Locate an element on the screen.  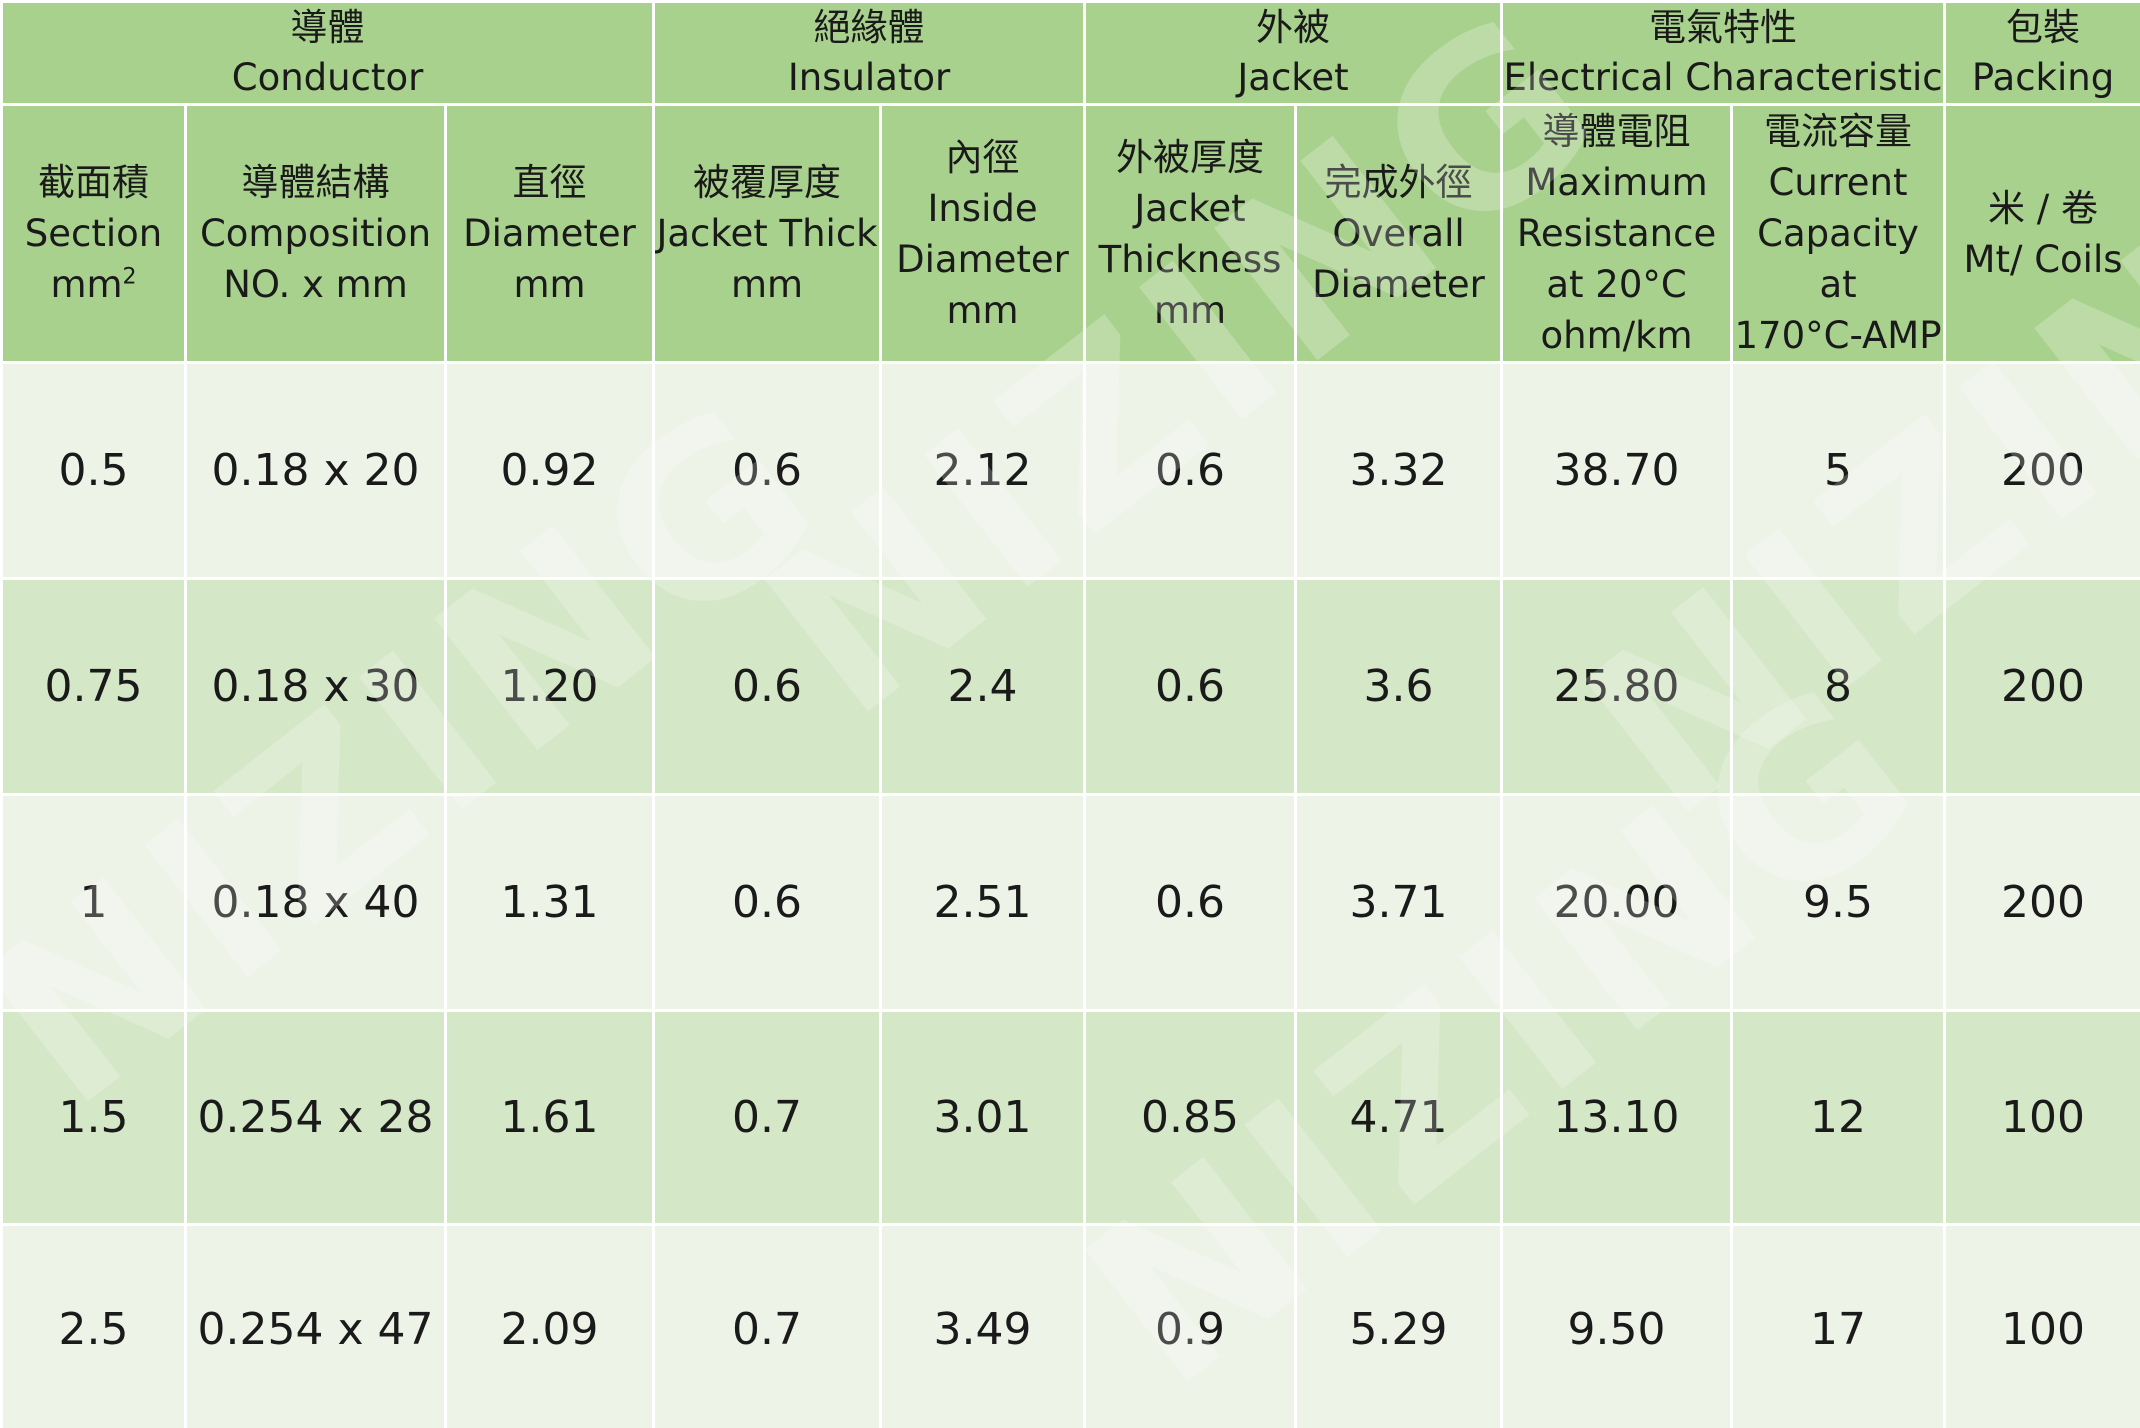
table-cell: 0.18 x 30 is located at coordinates (315, 686).